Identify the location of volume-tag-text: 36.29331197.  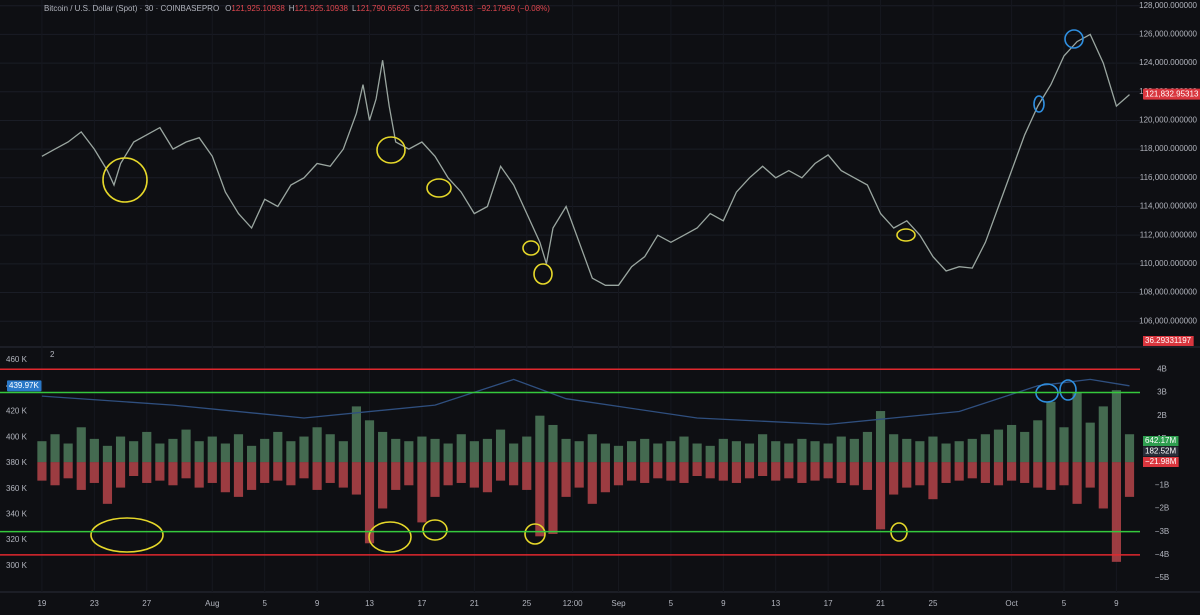
(1168, 340).